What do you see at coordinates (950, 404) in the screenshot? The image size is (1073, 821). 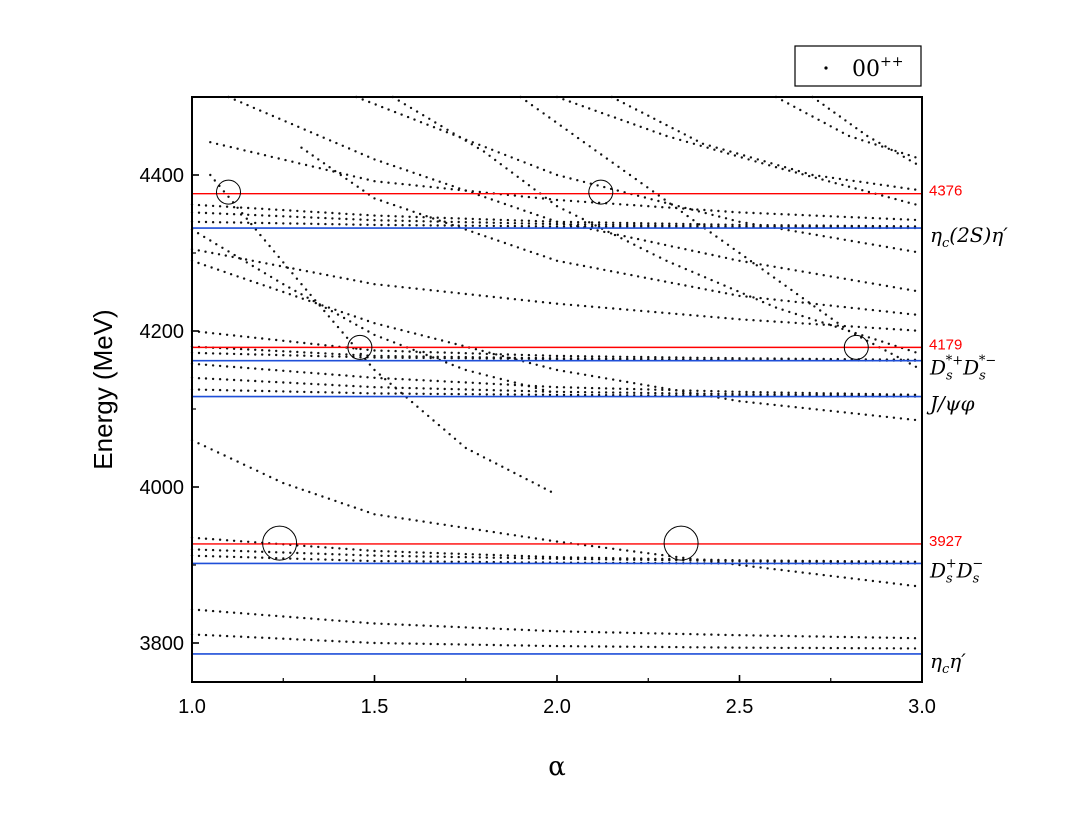 I see `threshold-label-jpsi-phi: J/ψφ` at bounding box center [950, 404].